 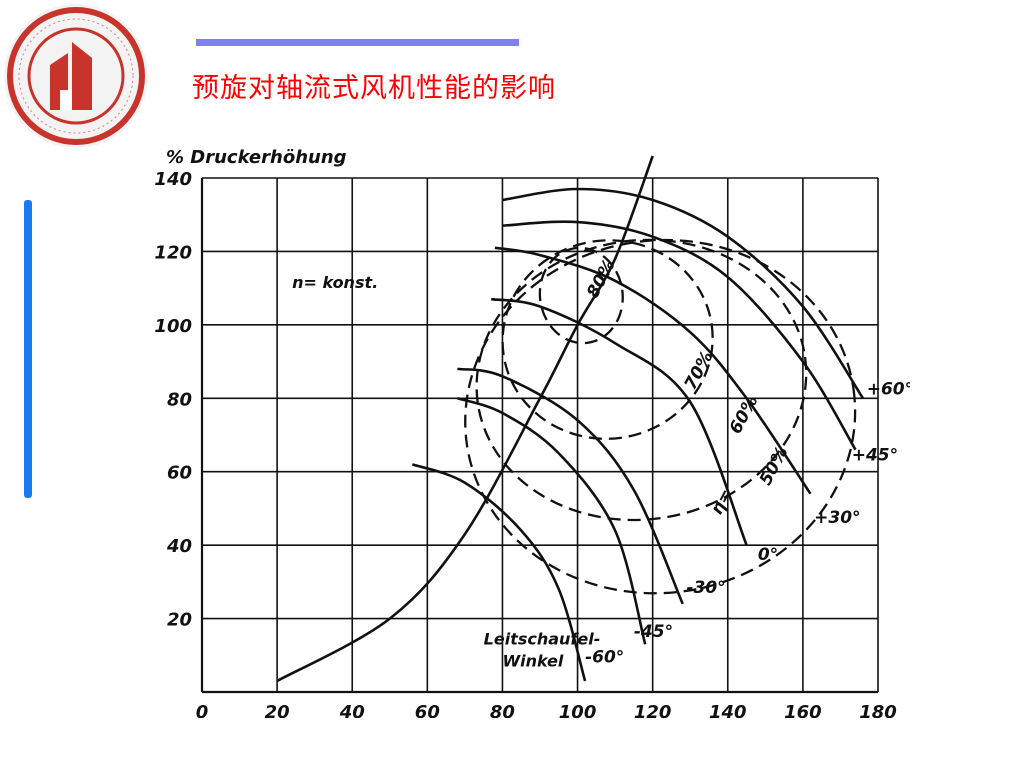 I want to click on x-tick-label: 60, so click(x=427, y=710).